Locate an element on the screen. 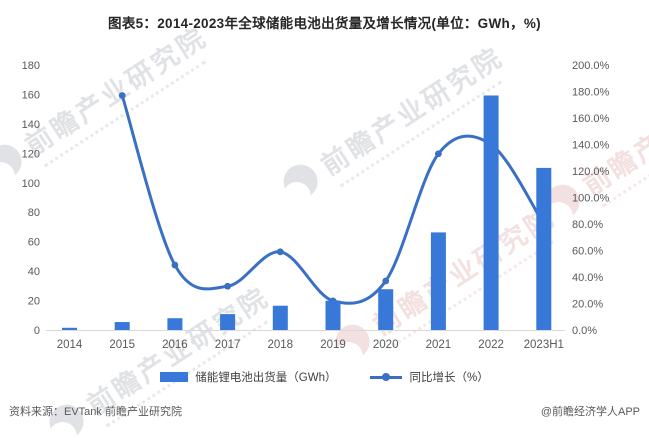 This screenshot has height=440, width=649. right-axis-tick: 140.0% is located at coordinates (591, 146).